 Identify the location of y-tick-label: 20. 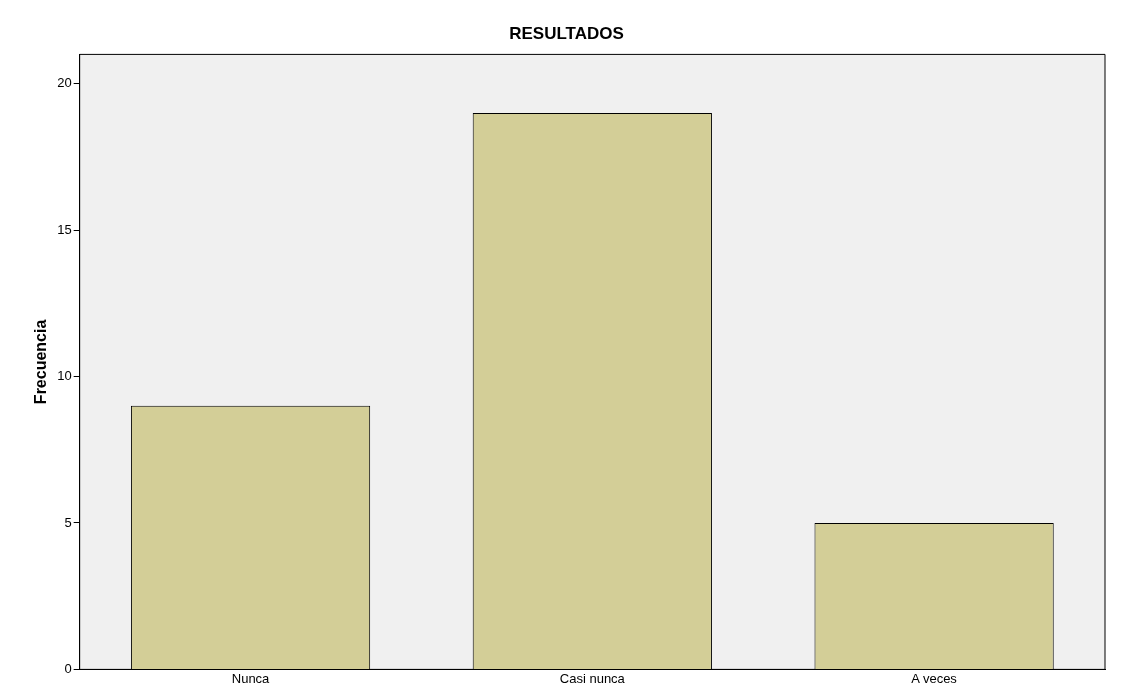
(64, 83).